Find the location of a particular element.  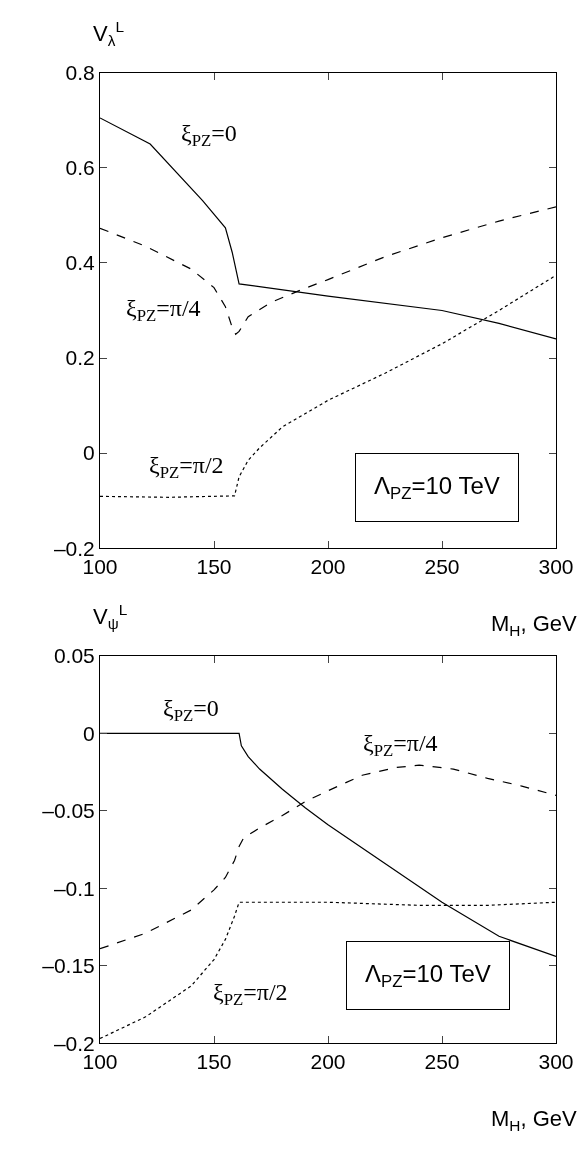

y-tick-label: 0.2 is located at coordinates (80, 358).